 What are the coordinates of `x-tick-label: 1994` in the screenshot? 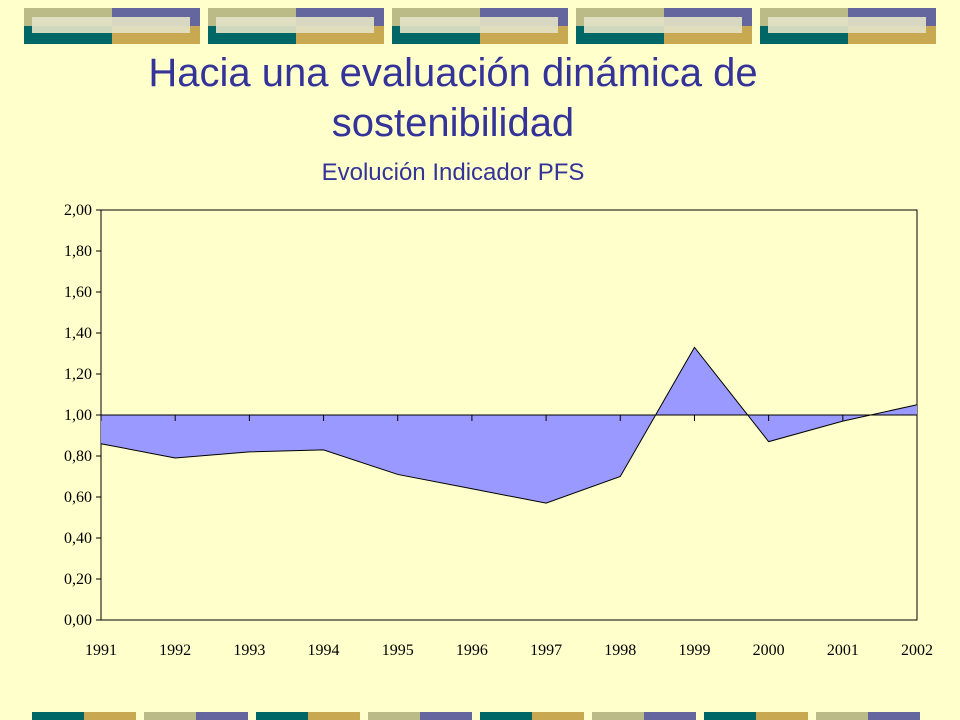 It's located at (324, 650).